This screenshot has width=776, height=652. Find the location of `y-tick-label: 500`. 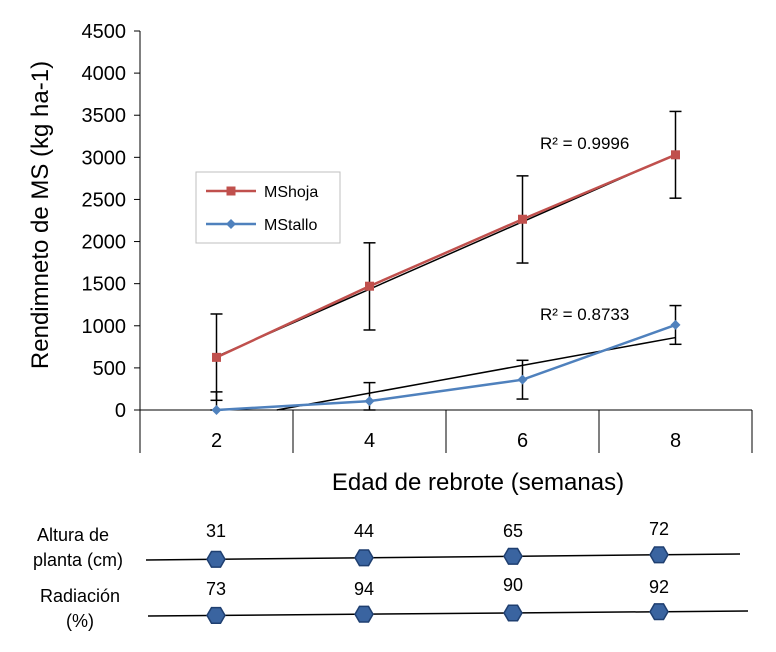

y-tick-label: 500 is located at coordinates (109, 369).